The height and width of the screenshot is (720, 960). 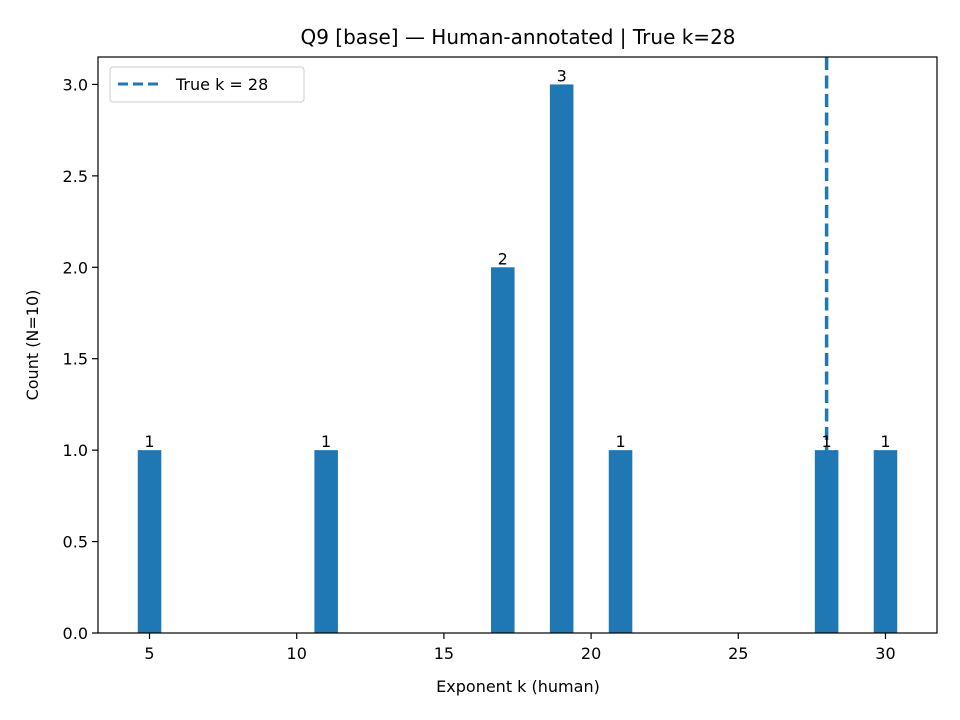 I want to click on x-tick-label: 20, so click(x=591, y=653).